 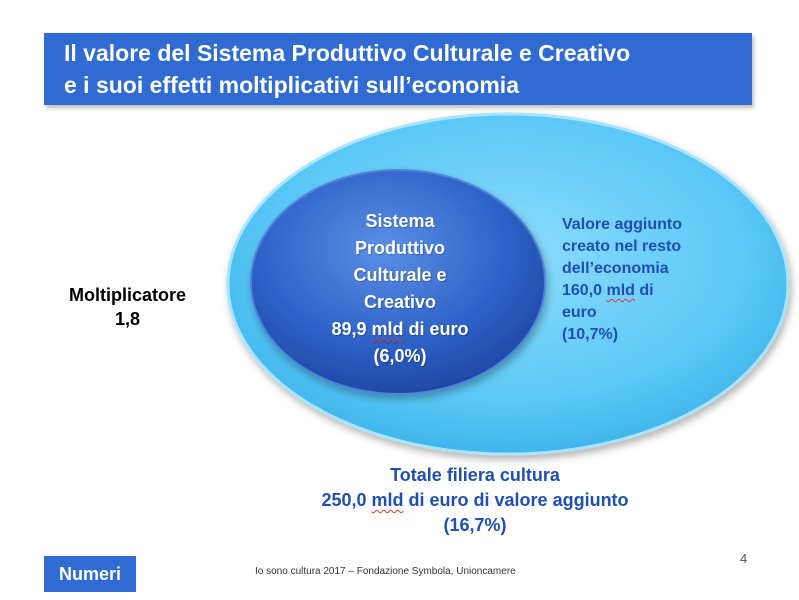 What do you see at coordinates (127, 319) in the screenshot?
I see `multiplier-value: 1,8` at bounding box center [127, 319].